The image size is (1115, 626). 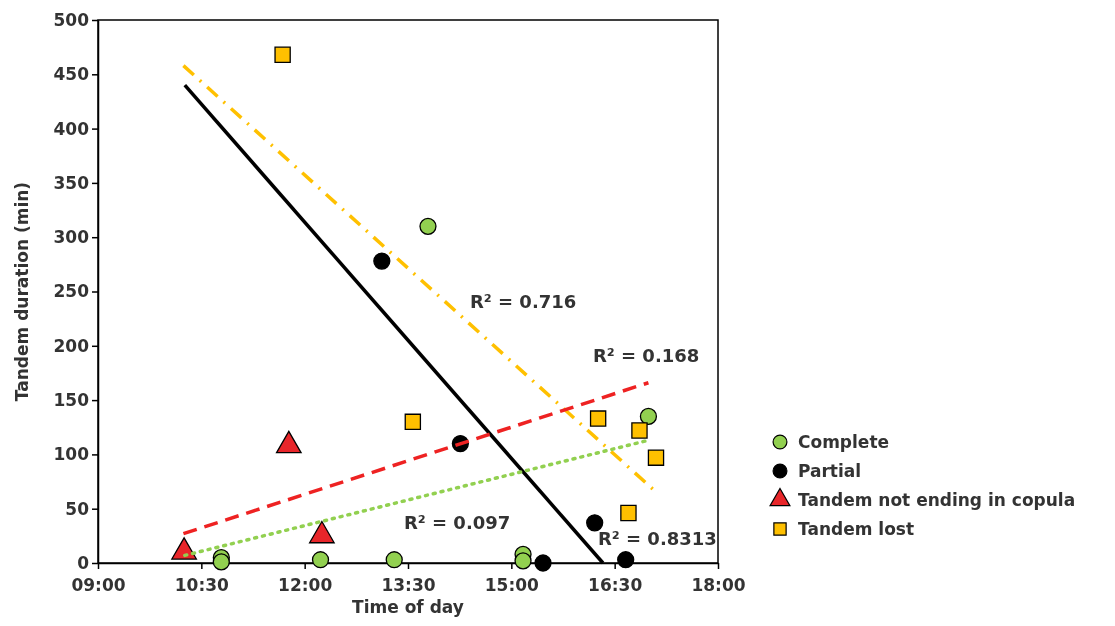 What do you see at coordinates (615, 584) in the screenshot?
I see `x-tick-label: 16:30` at bounding box center [615, 584].